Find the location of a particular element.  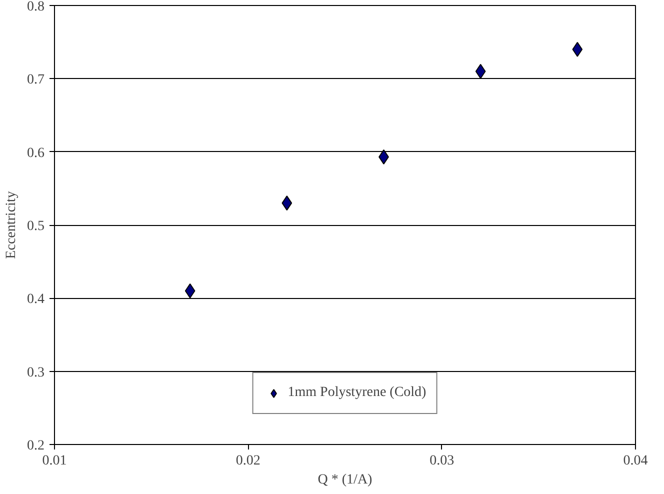

y-axis-title: Eccentricity is located at coordinates (11, 225).